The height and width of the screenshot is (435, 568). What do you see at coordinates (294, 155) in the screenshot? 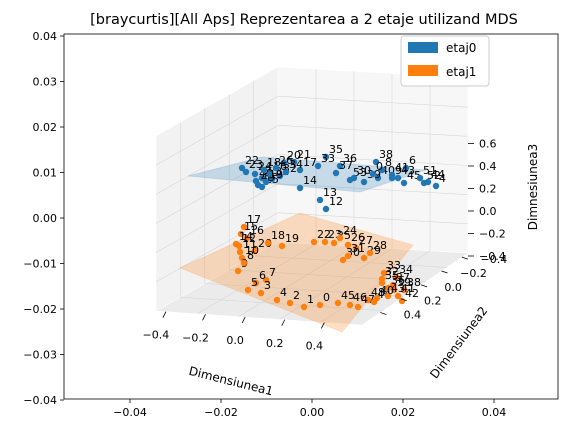
I see `point-label-etaj0: 20` at bounding box center [294, 155].